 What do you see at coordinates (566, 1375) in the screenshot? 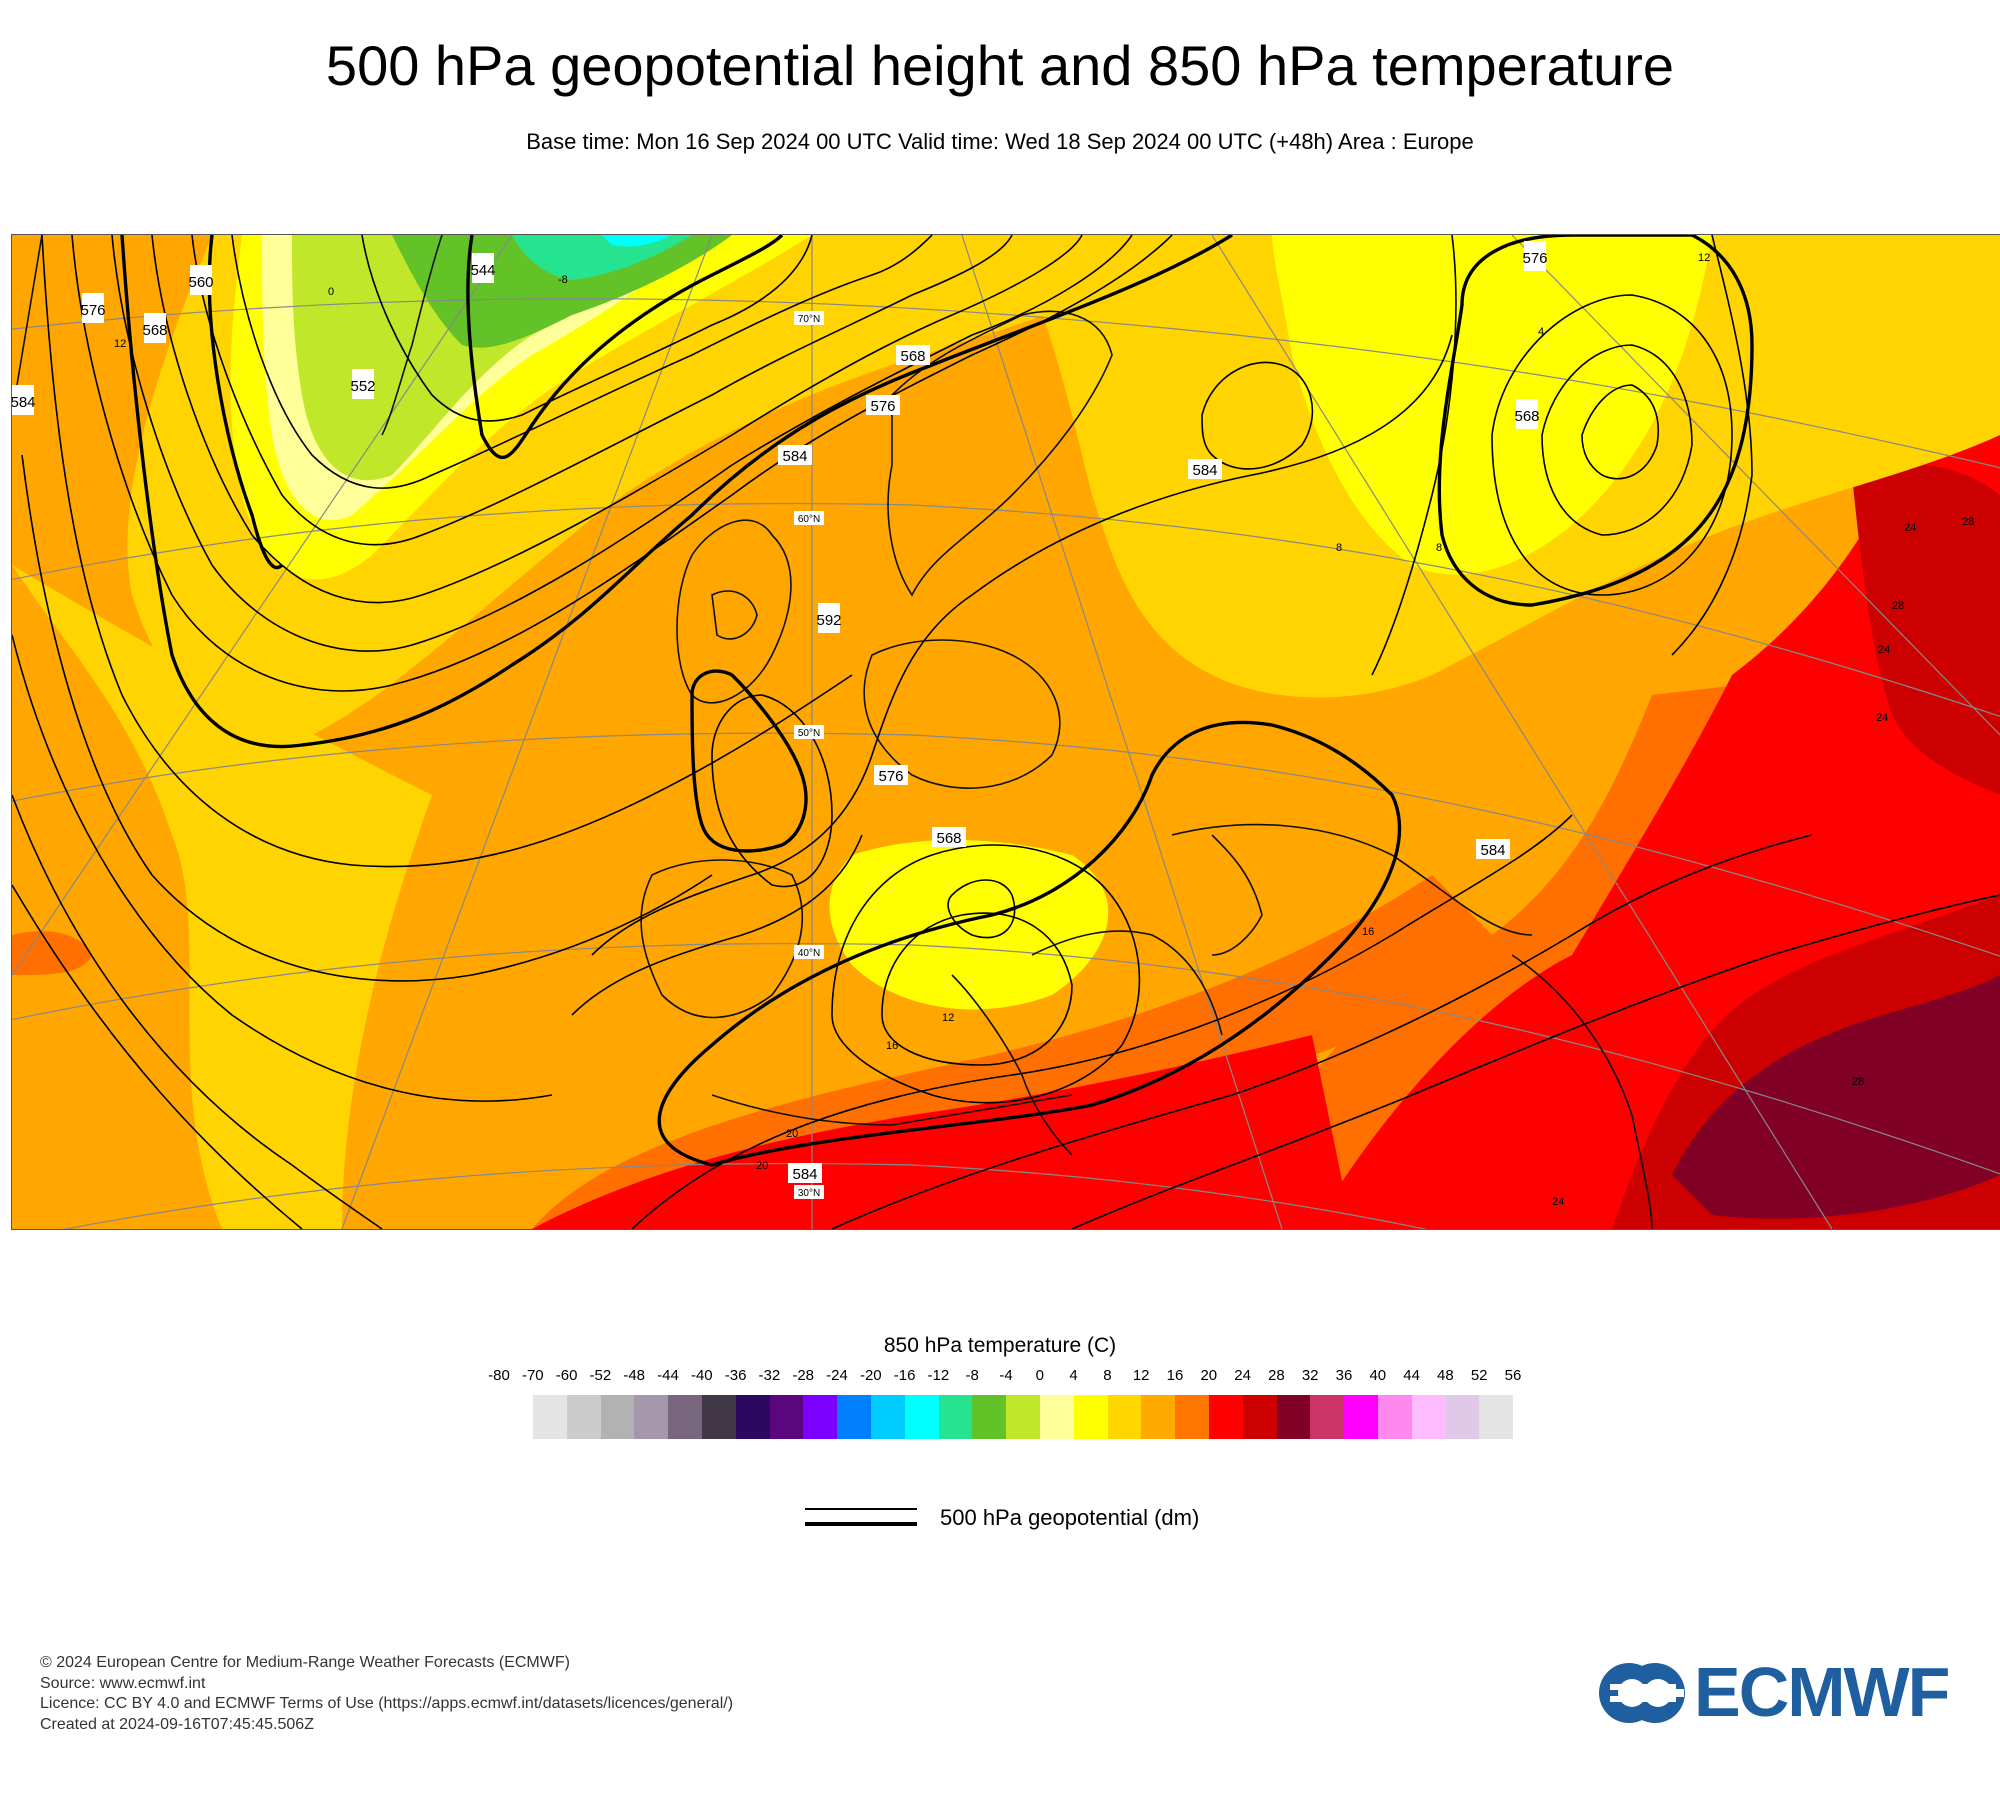
I see `colorbar-tick-label: -60` at bounding box center [566, 1375].